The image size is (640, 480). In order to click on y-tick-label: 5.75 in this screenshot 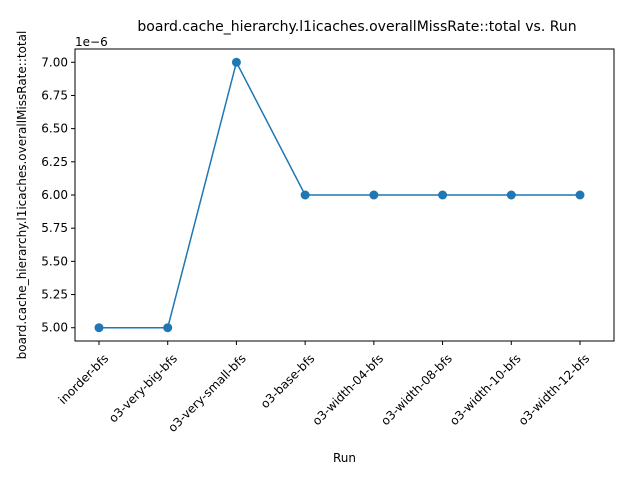, I will do `click(54, 228)`.